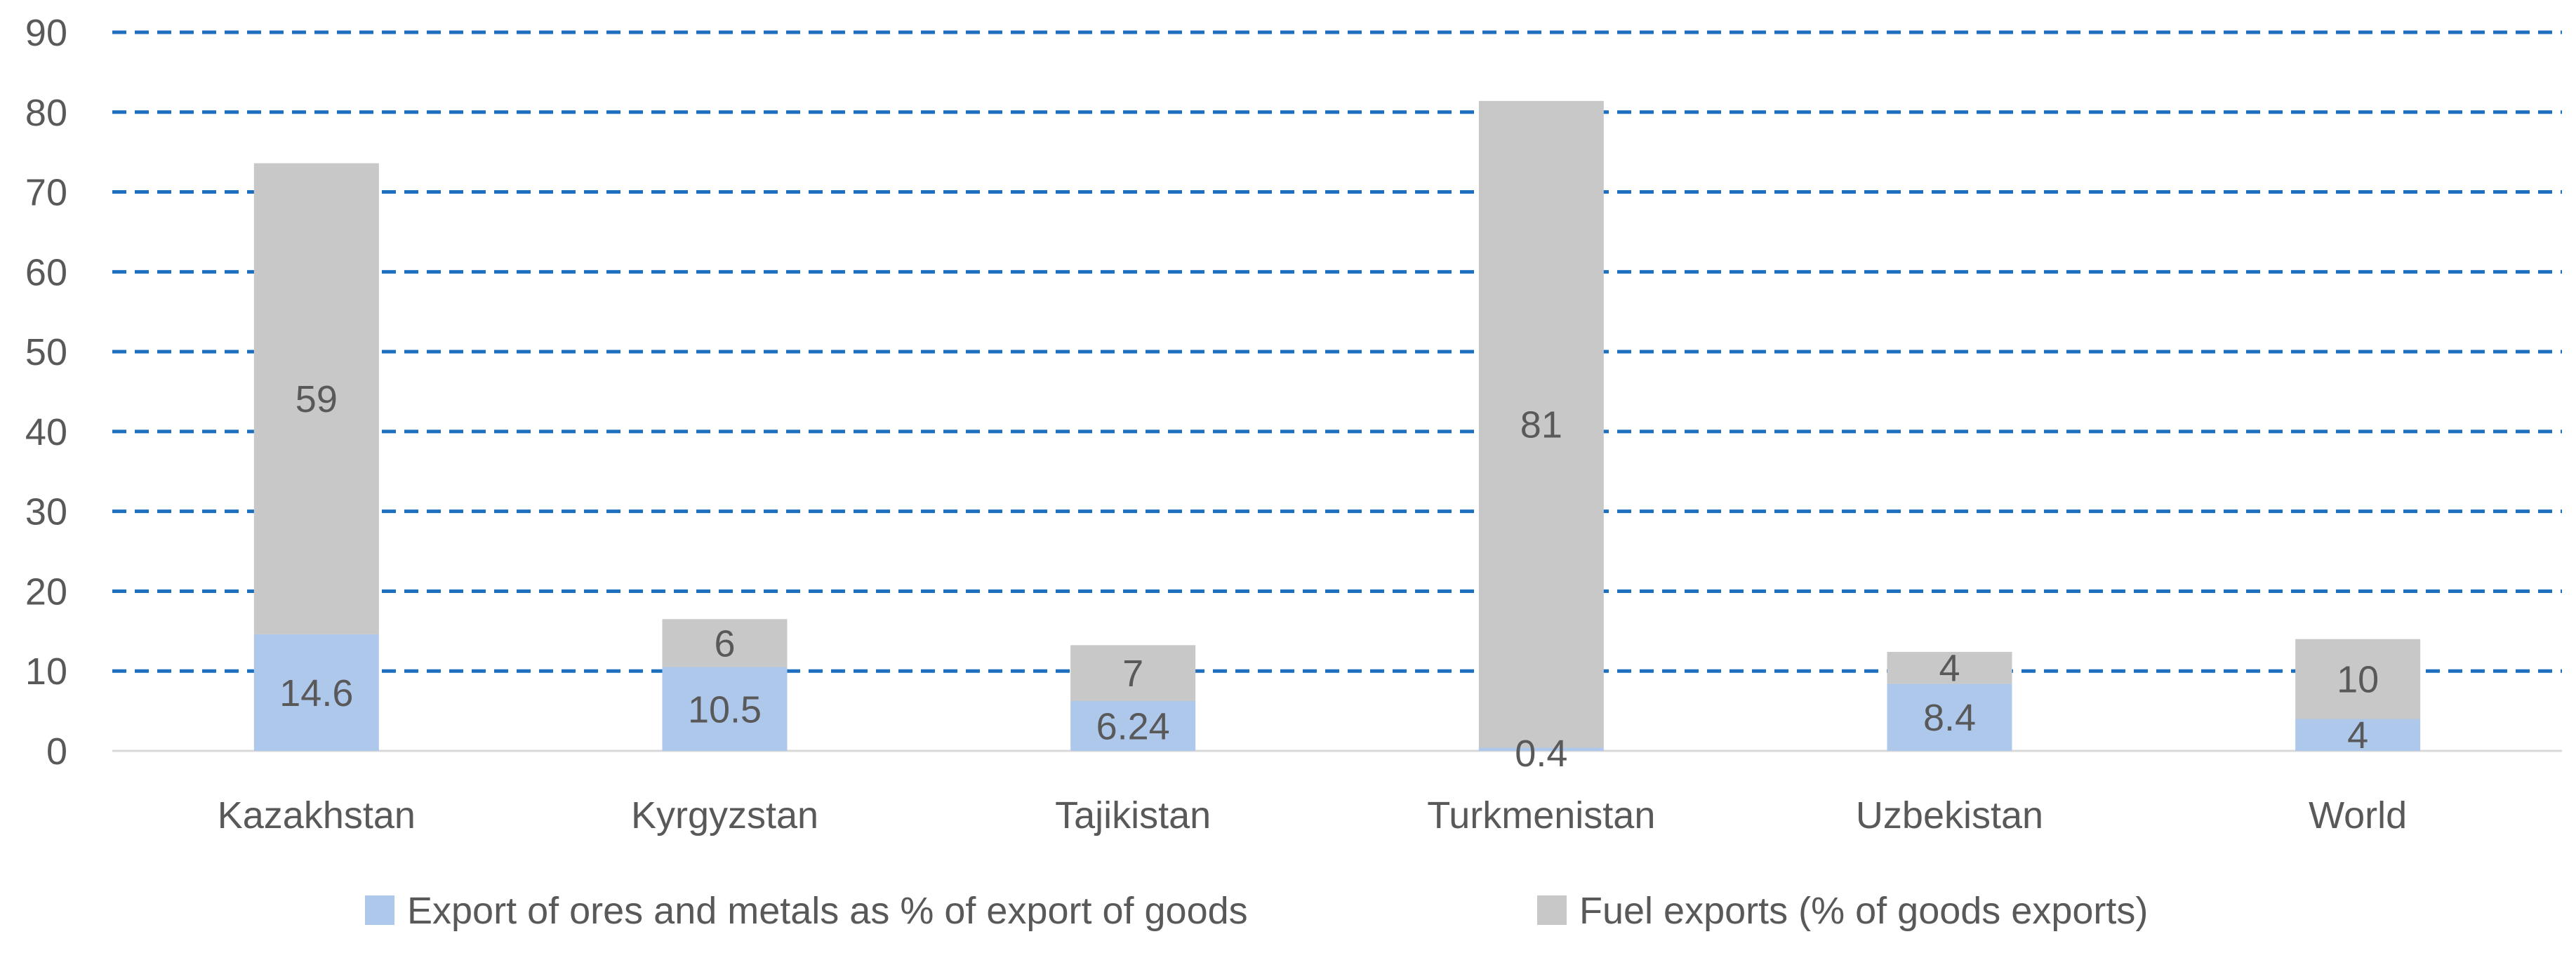  Describe the element at coordinates (46, 432) in the screenshot. I see `y-tick-label: 40` at that location.